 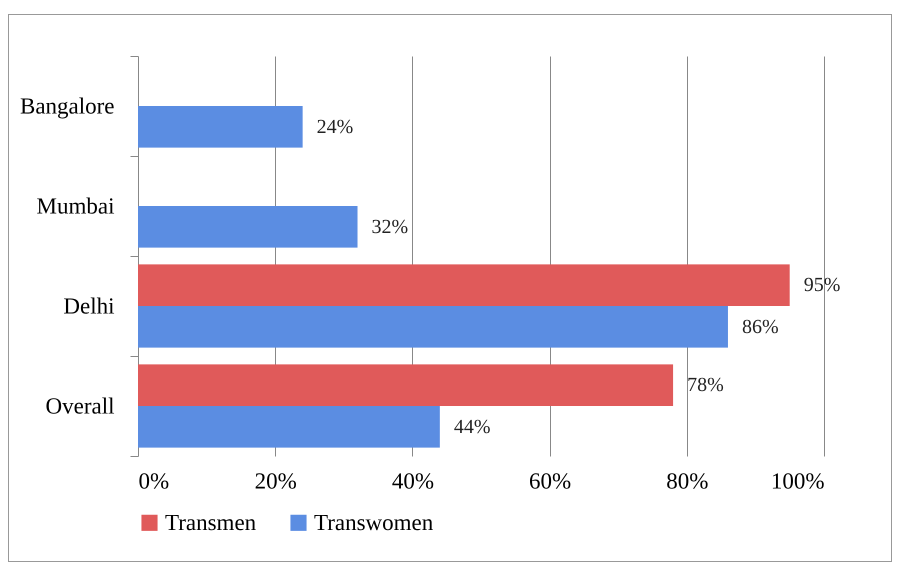 I want to click on x-tick-label: 80%, so click(x=687, y=481).